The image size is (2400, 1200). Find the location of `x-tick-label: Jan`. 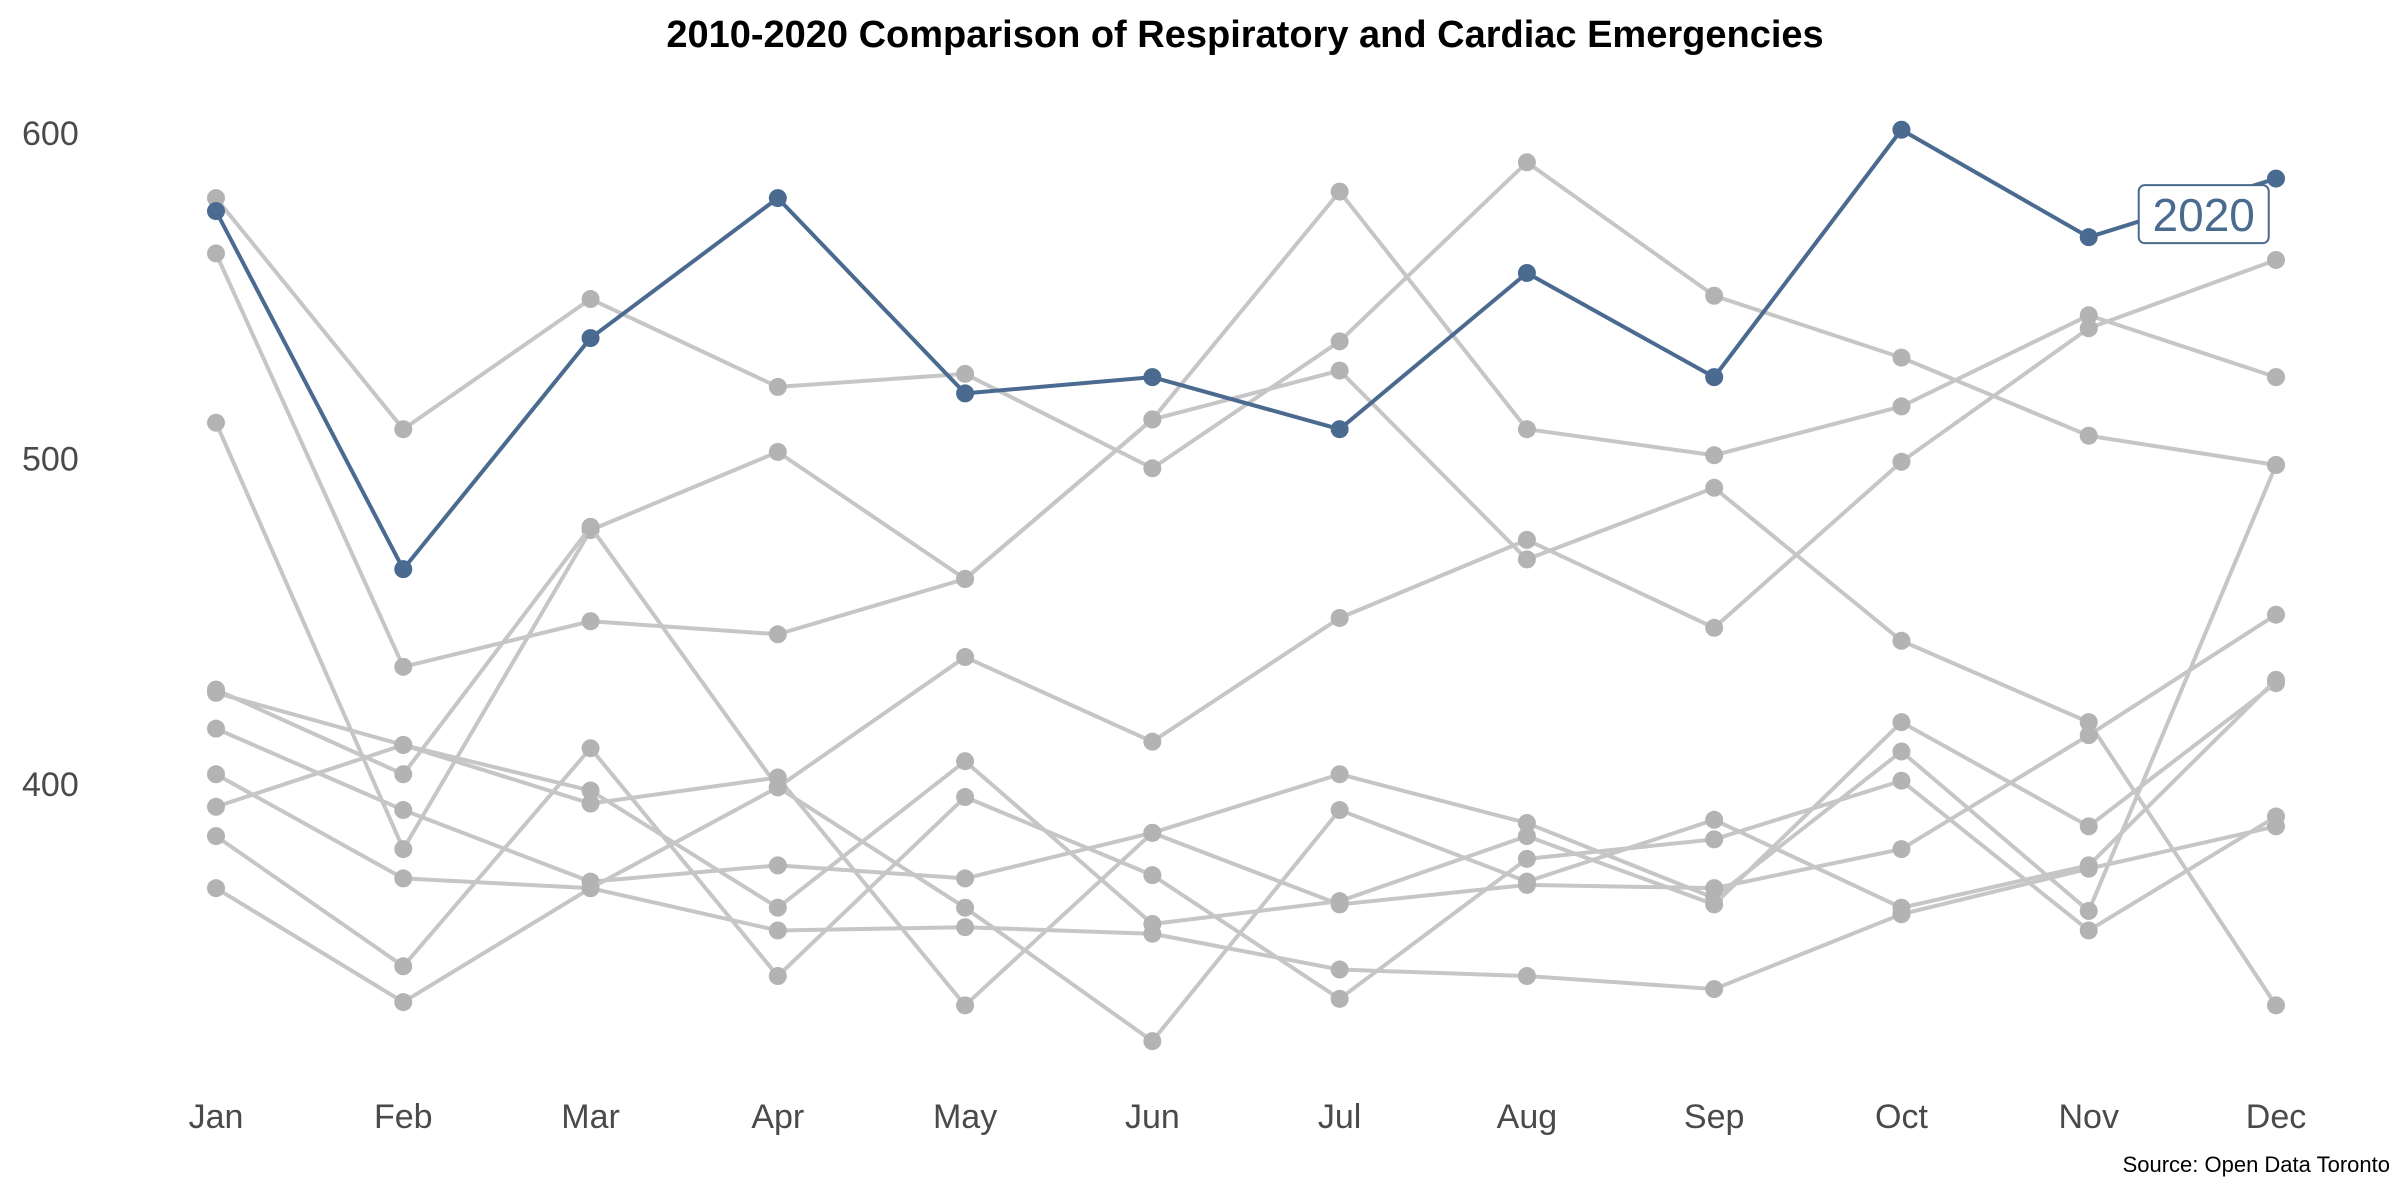

x-tick-label: Jan is located at coordinates (216, 1117).